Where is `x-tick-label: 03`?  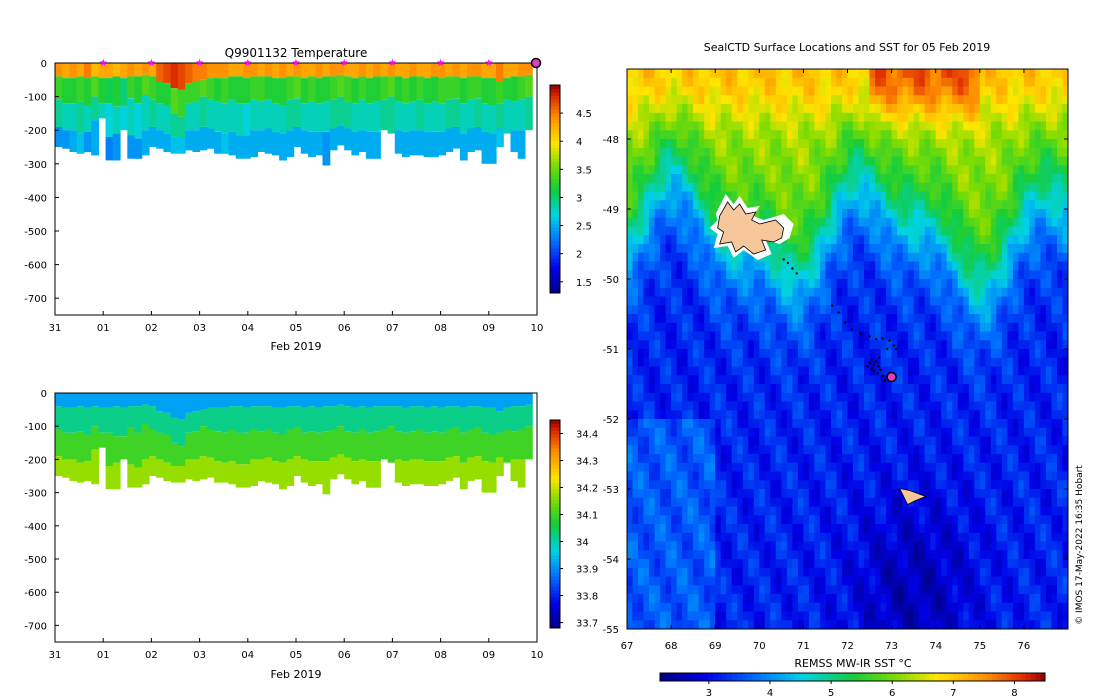 x-tick-label: 03 is located at coordinates (199, 655).